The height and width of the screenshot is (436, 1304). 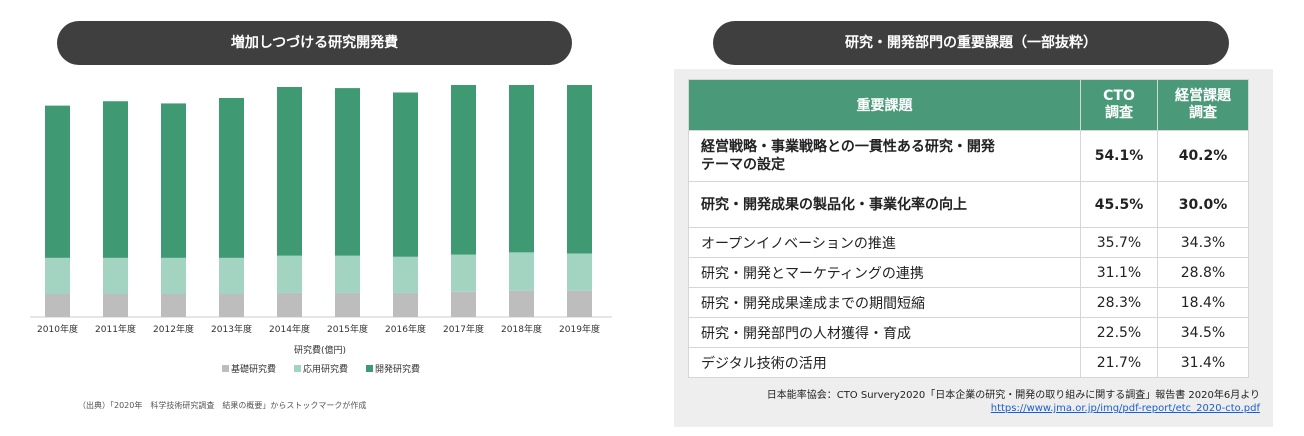 I want to click on table-title: 研究・開発部門の重要課題（一部抜粋）, so click(x=971, y=43).